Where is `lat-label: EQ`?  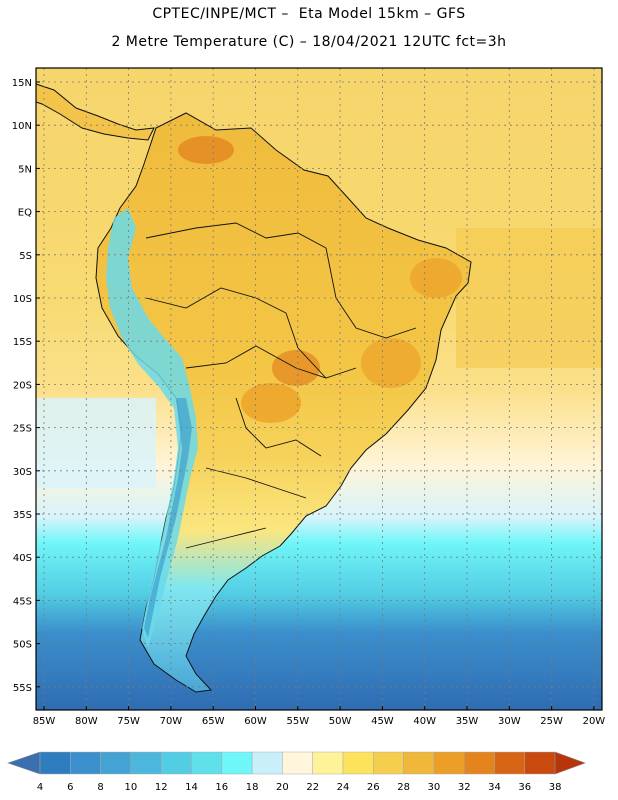 lat-label: EQ is located at coordinates (25, 213).